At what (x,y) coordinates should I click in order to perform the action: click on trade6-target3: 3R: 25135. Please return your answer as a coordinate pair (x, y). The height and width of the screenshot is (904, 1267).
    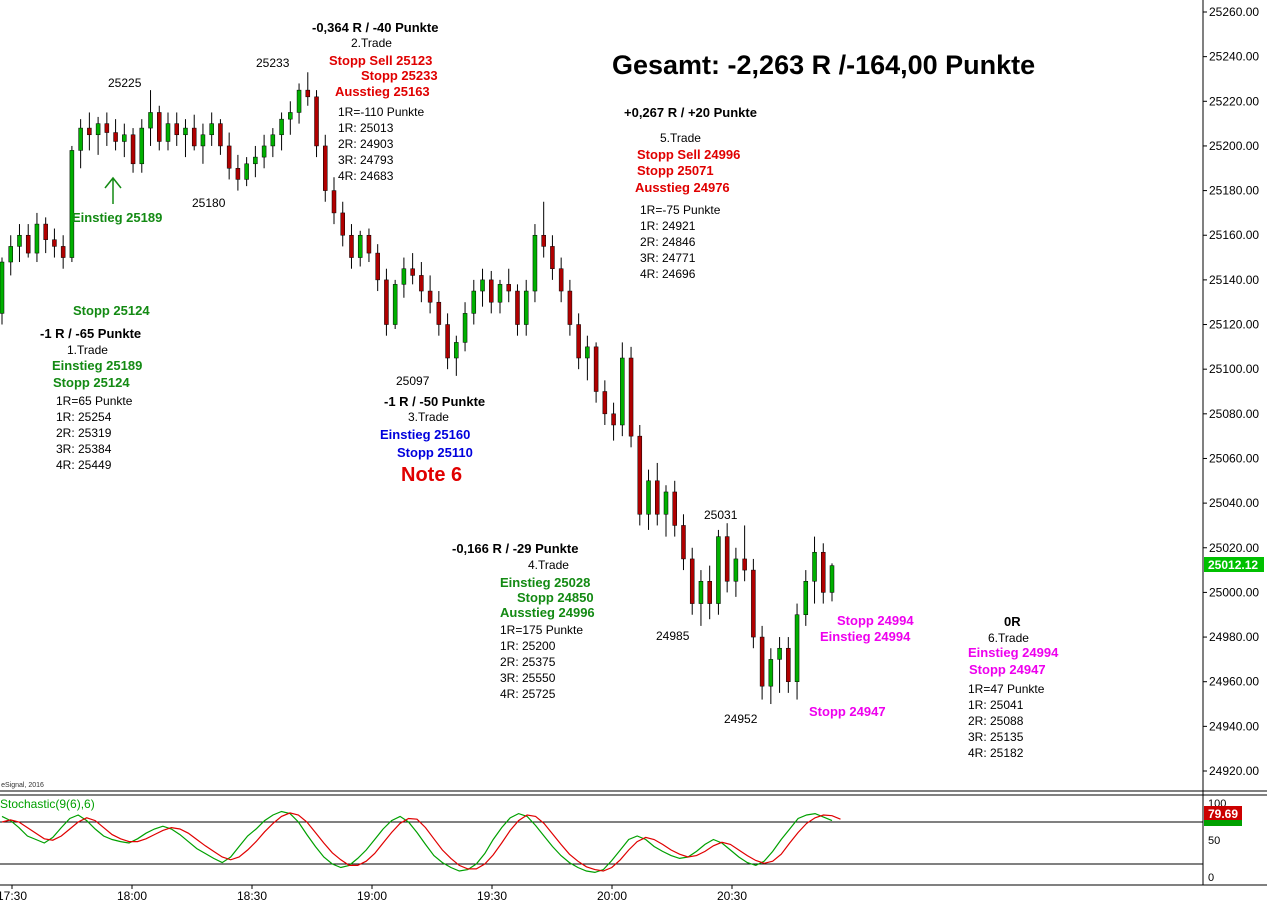
    Looking at the image, I should click on (996, 737).